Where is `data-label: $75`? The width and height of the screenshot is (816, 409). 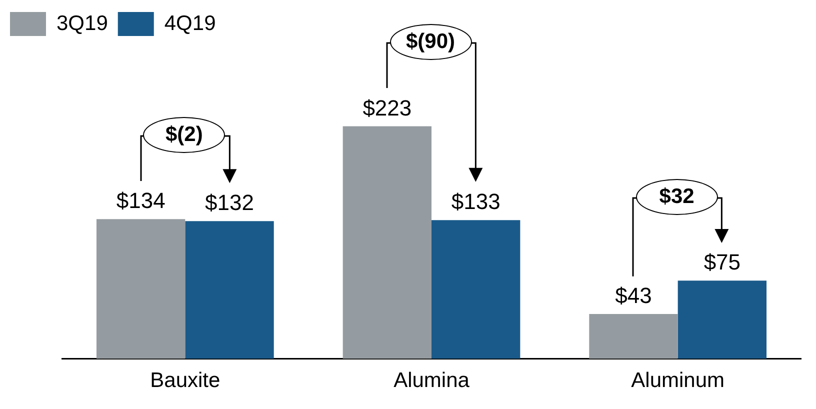
data-label: $75 is located at coordinates (722, 262).